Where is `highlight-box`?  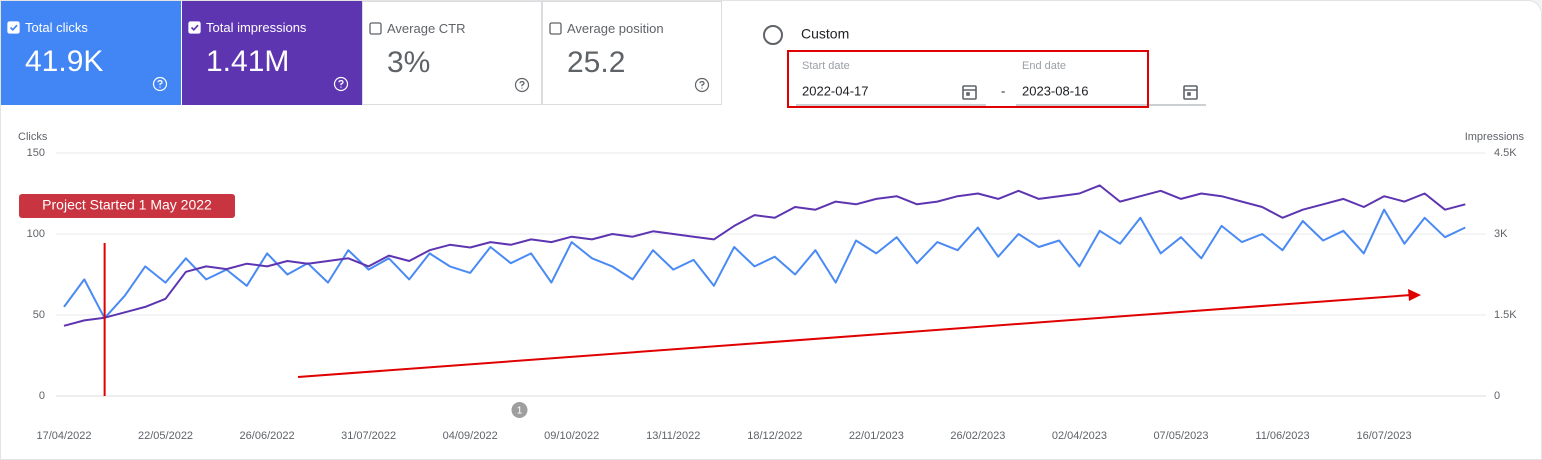 highlight-box is located at coordinates (968, 79).